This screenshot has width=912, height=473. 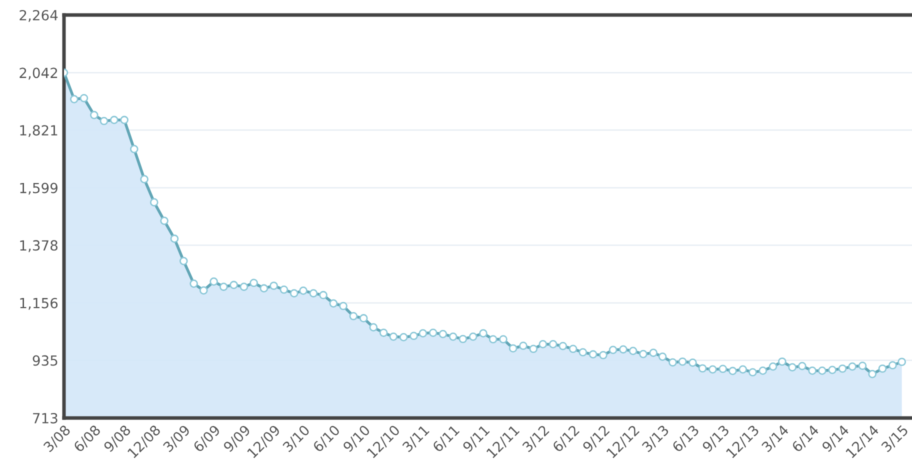 What do you see at coordinates (39, 74) in the screenshot?
I see `y-tick-label: 2,042` at bounding box center [39, 74].